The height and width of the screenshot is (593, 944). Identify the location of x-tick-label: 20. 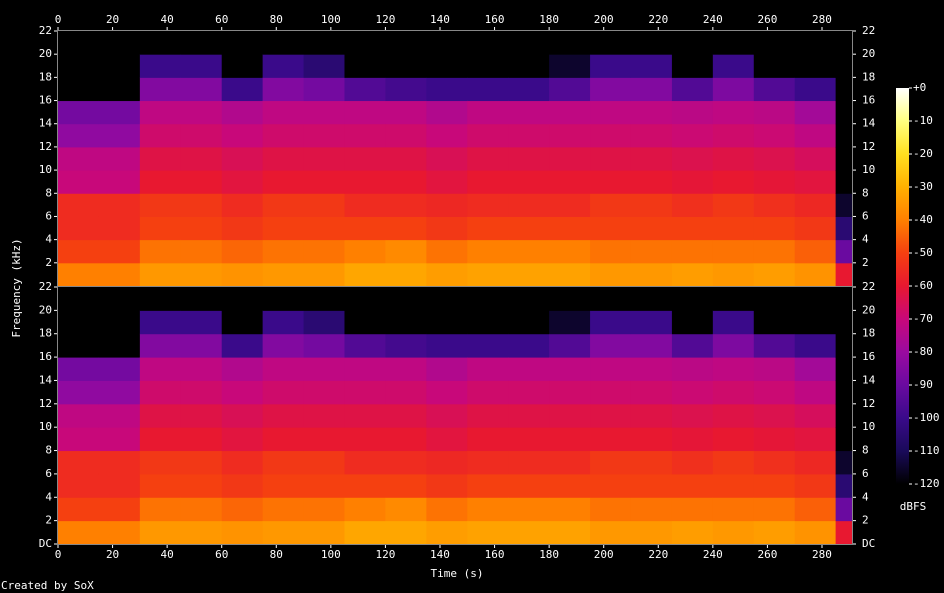
(112, 19).